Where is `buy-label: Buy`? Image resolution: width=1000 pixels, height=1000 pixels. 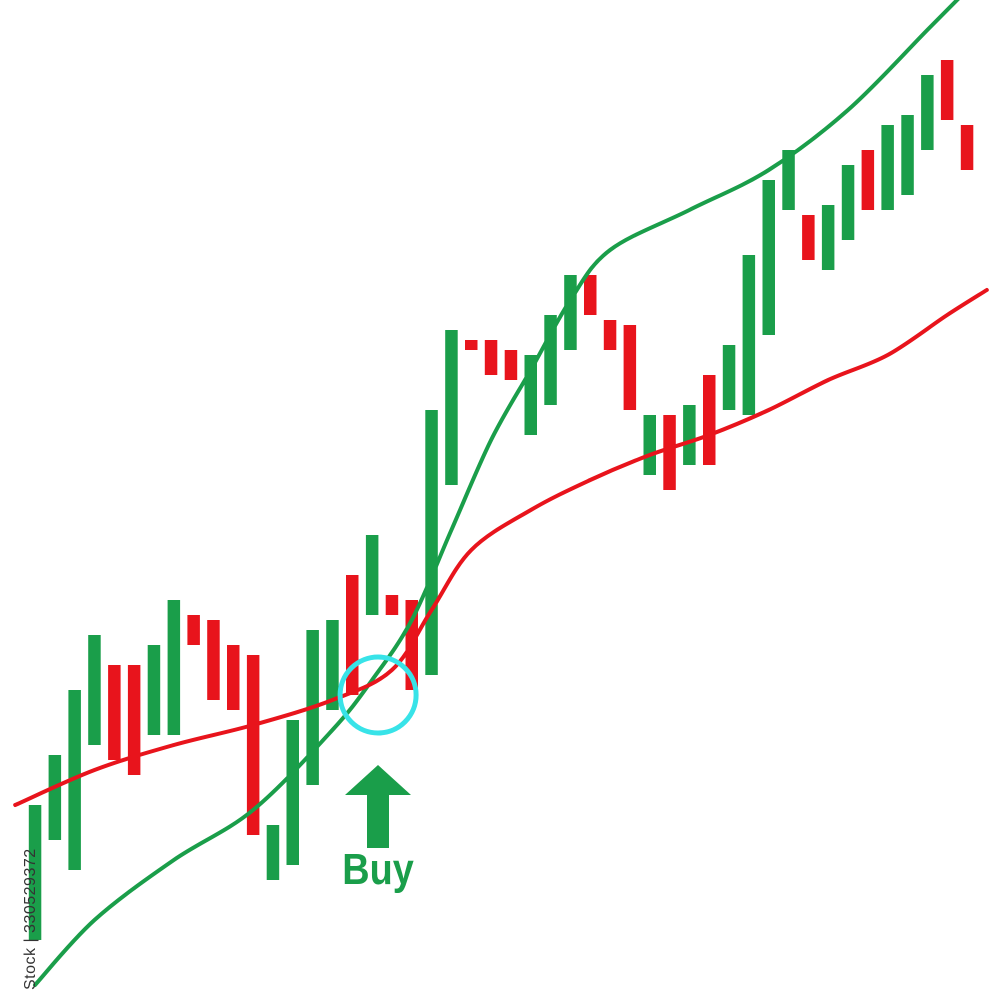
buy-label: Buy is located at coordinates (378, 869).